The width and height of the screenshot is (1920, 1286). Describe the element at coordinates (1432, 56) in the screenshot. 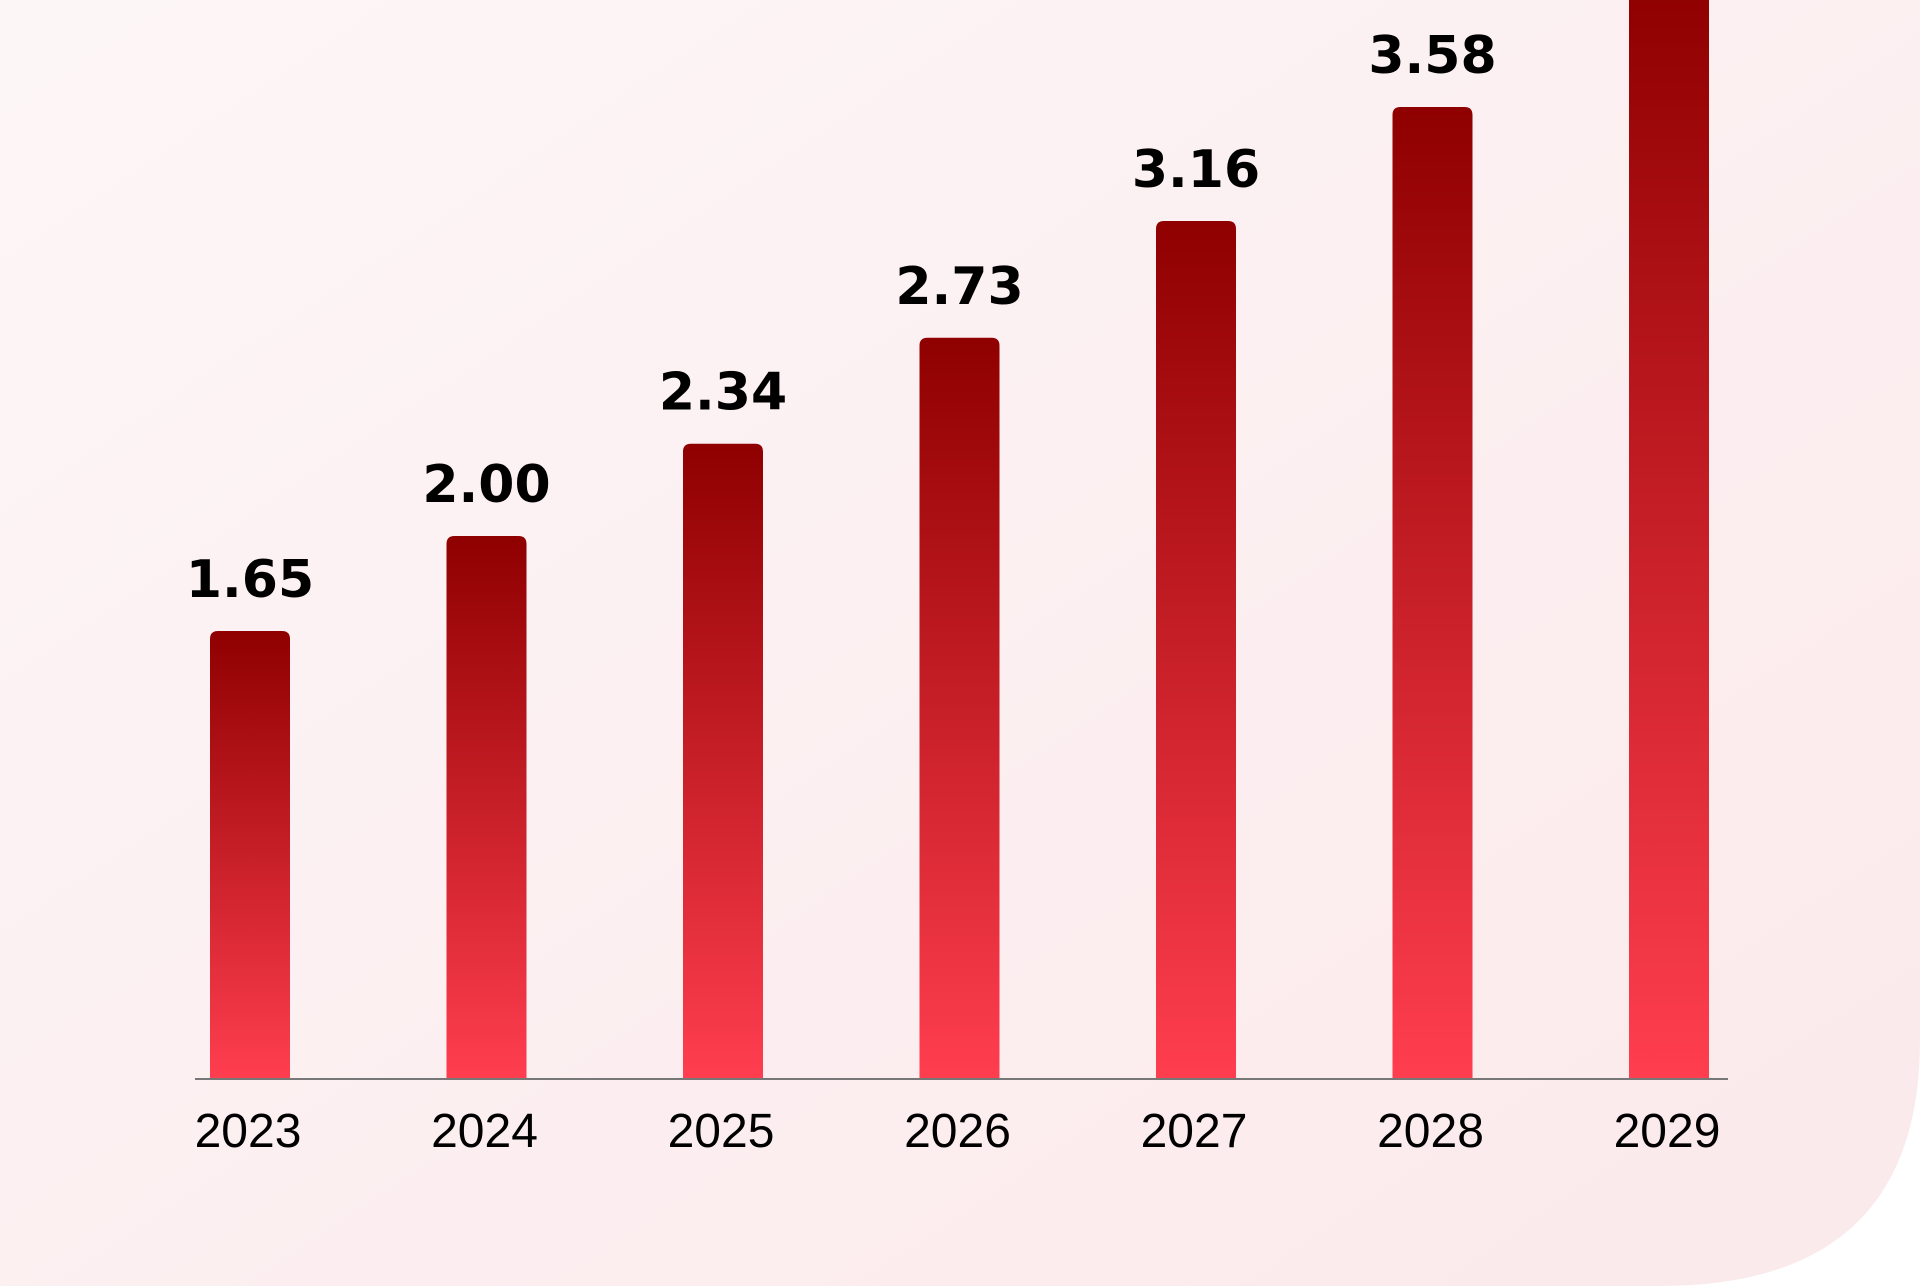

I see `value-label-2028: 3.58` at that location.